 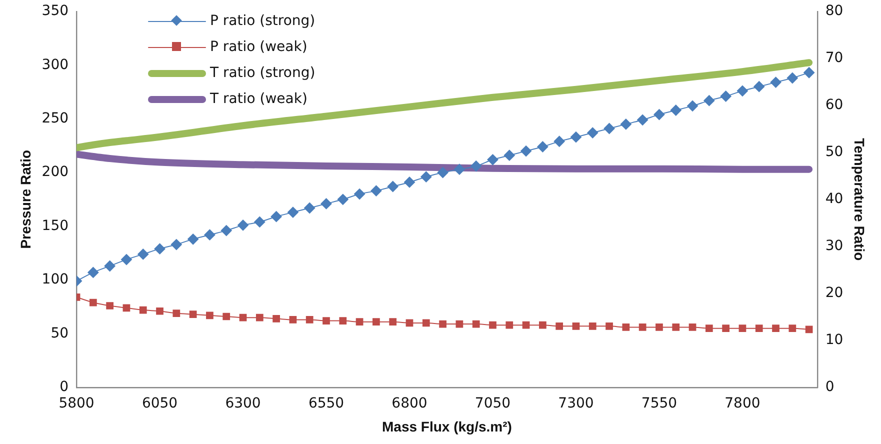 I want to click on y2-tick-label: 20, so click(x=834, y=293).